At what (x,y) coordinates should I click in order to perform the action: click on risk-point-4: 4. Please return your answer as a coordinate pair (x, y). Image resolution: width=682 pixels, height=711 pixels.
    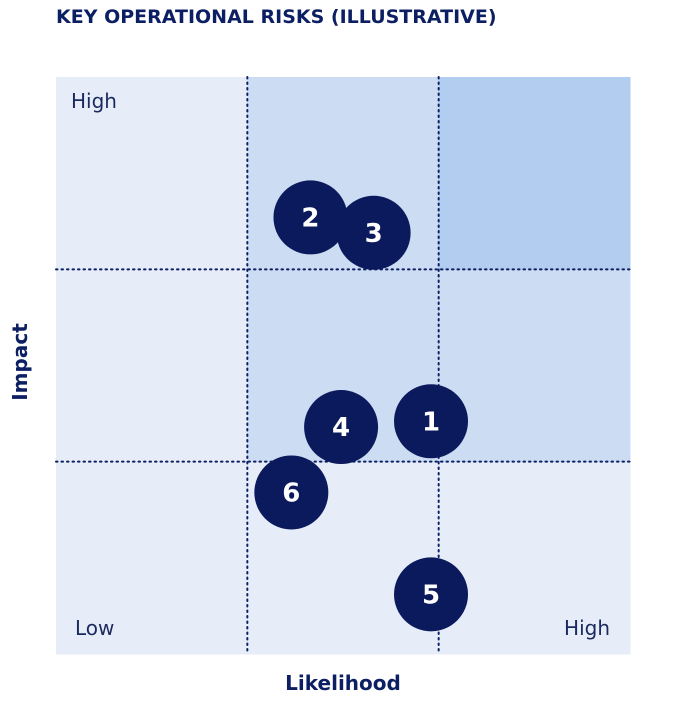
    Looking at the image, I should click on (341, 427).